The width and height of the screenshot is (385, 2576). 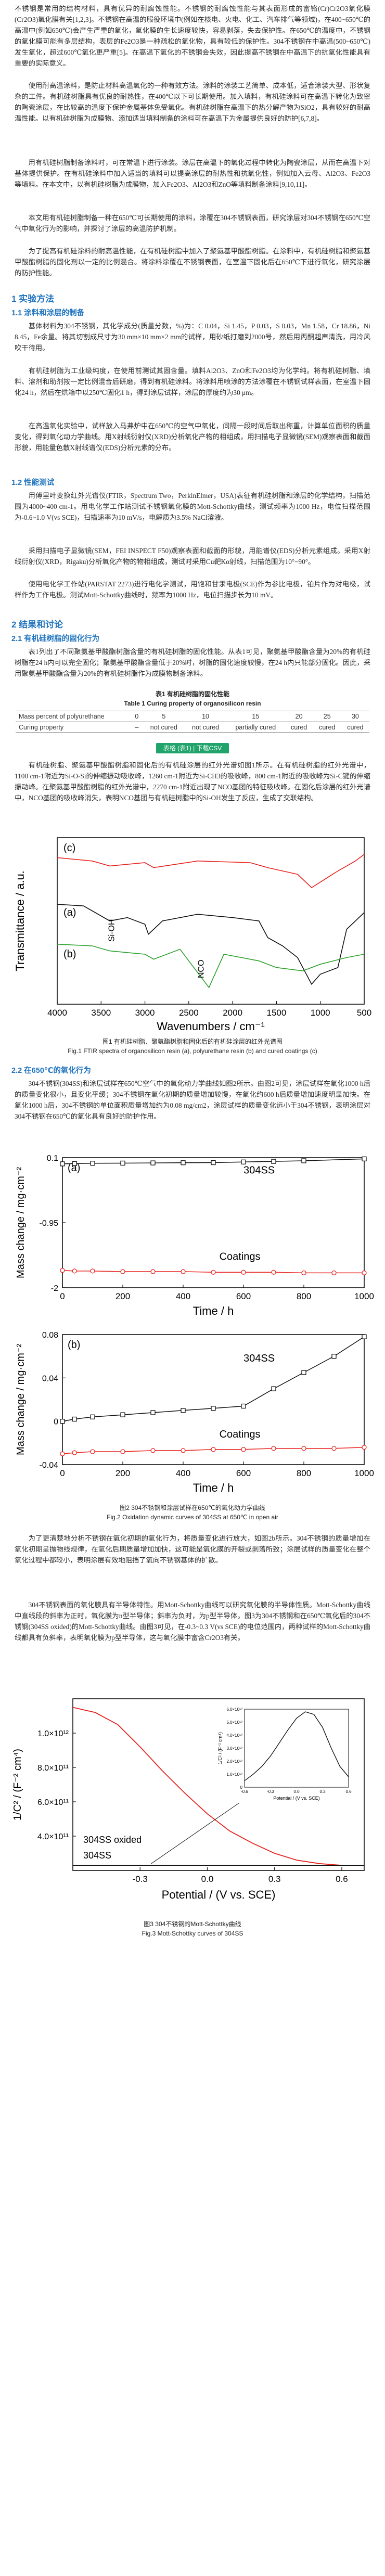 I want to click on figure-3-caption-en: Fig.3 Mott-Schottky curves of 304SS, so click(x=192, y=1934).